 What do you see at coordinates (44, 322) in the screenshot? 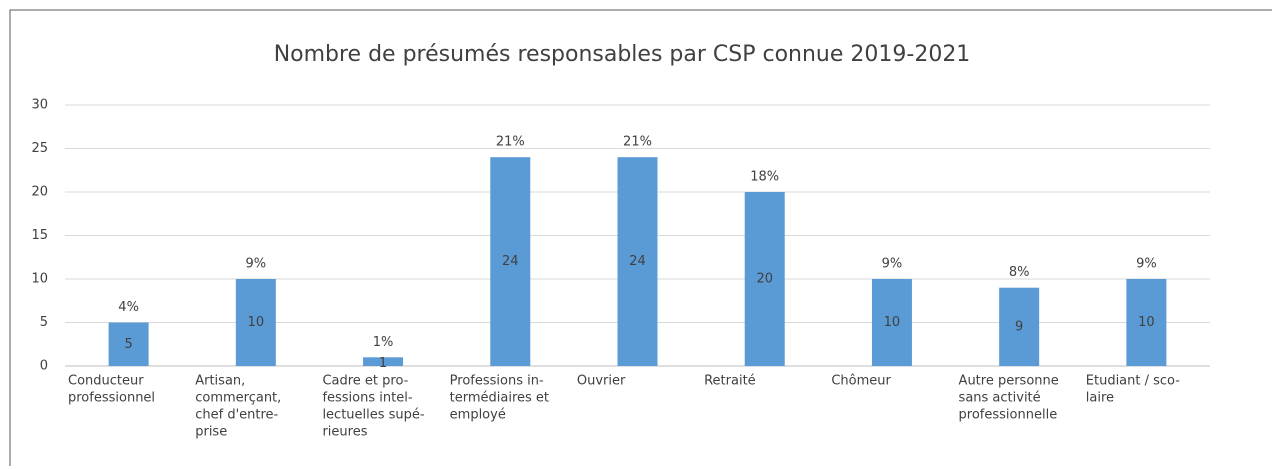
I see `y-tick-label: 5` at bounding box center [44, 322].